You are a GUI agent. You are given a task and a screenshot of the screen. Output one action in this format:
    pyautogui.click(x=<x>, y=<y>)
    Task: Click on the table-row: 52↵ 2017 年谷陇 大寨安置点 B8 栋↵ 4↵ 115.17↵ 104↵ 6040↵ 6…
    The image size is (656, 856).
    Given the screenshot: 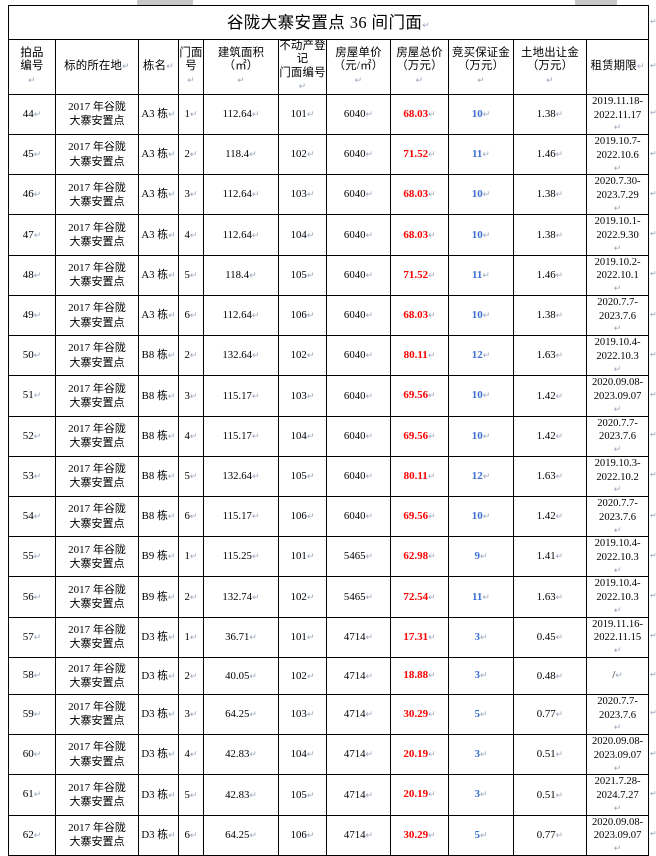 What is the action you would take?
    pyautogui.click(x=329, y=436)
    